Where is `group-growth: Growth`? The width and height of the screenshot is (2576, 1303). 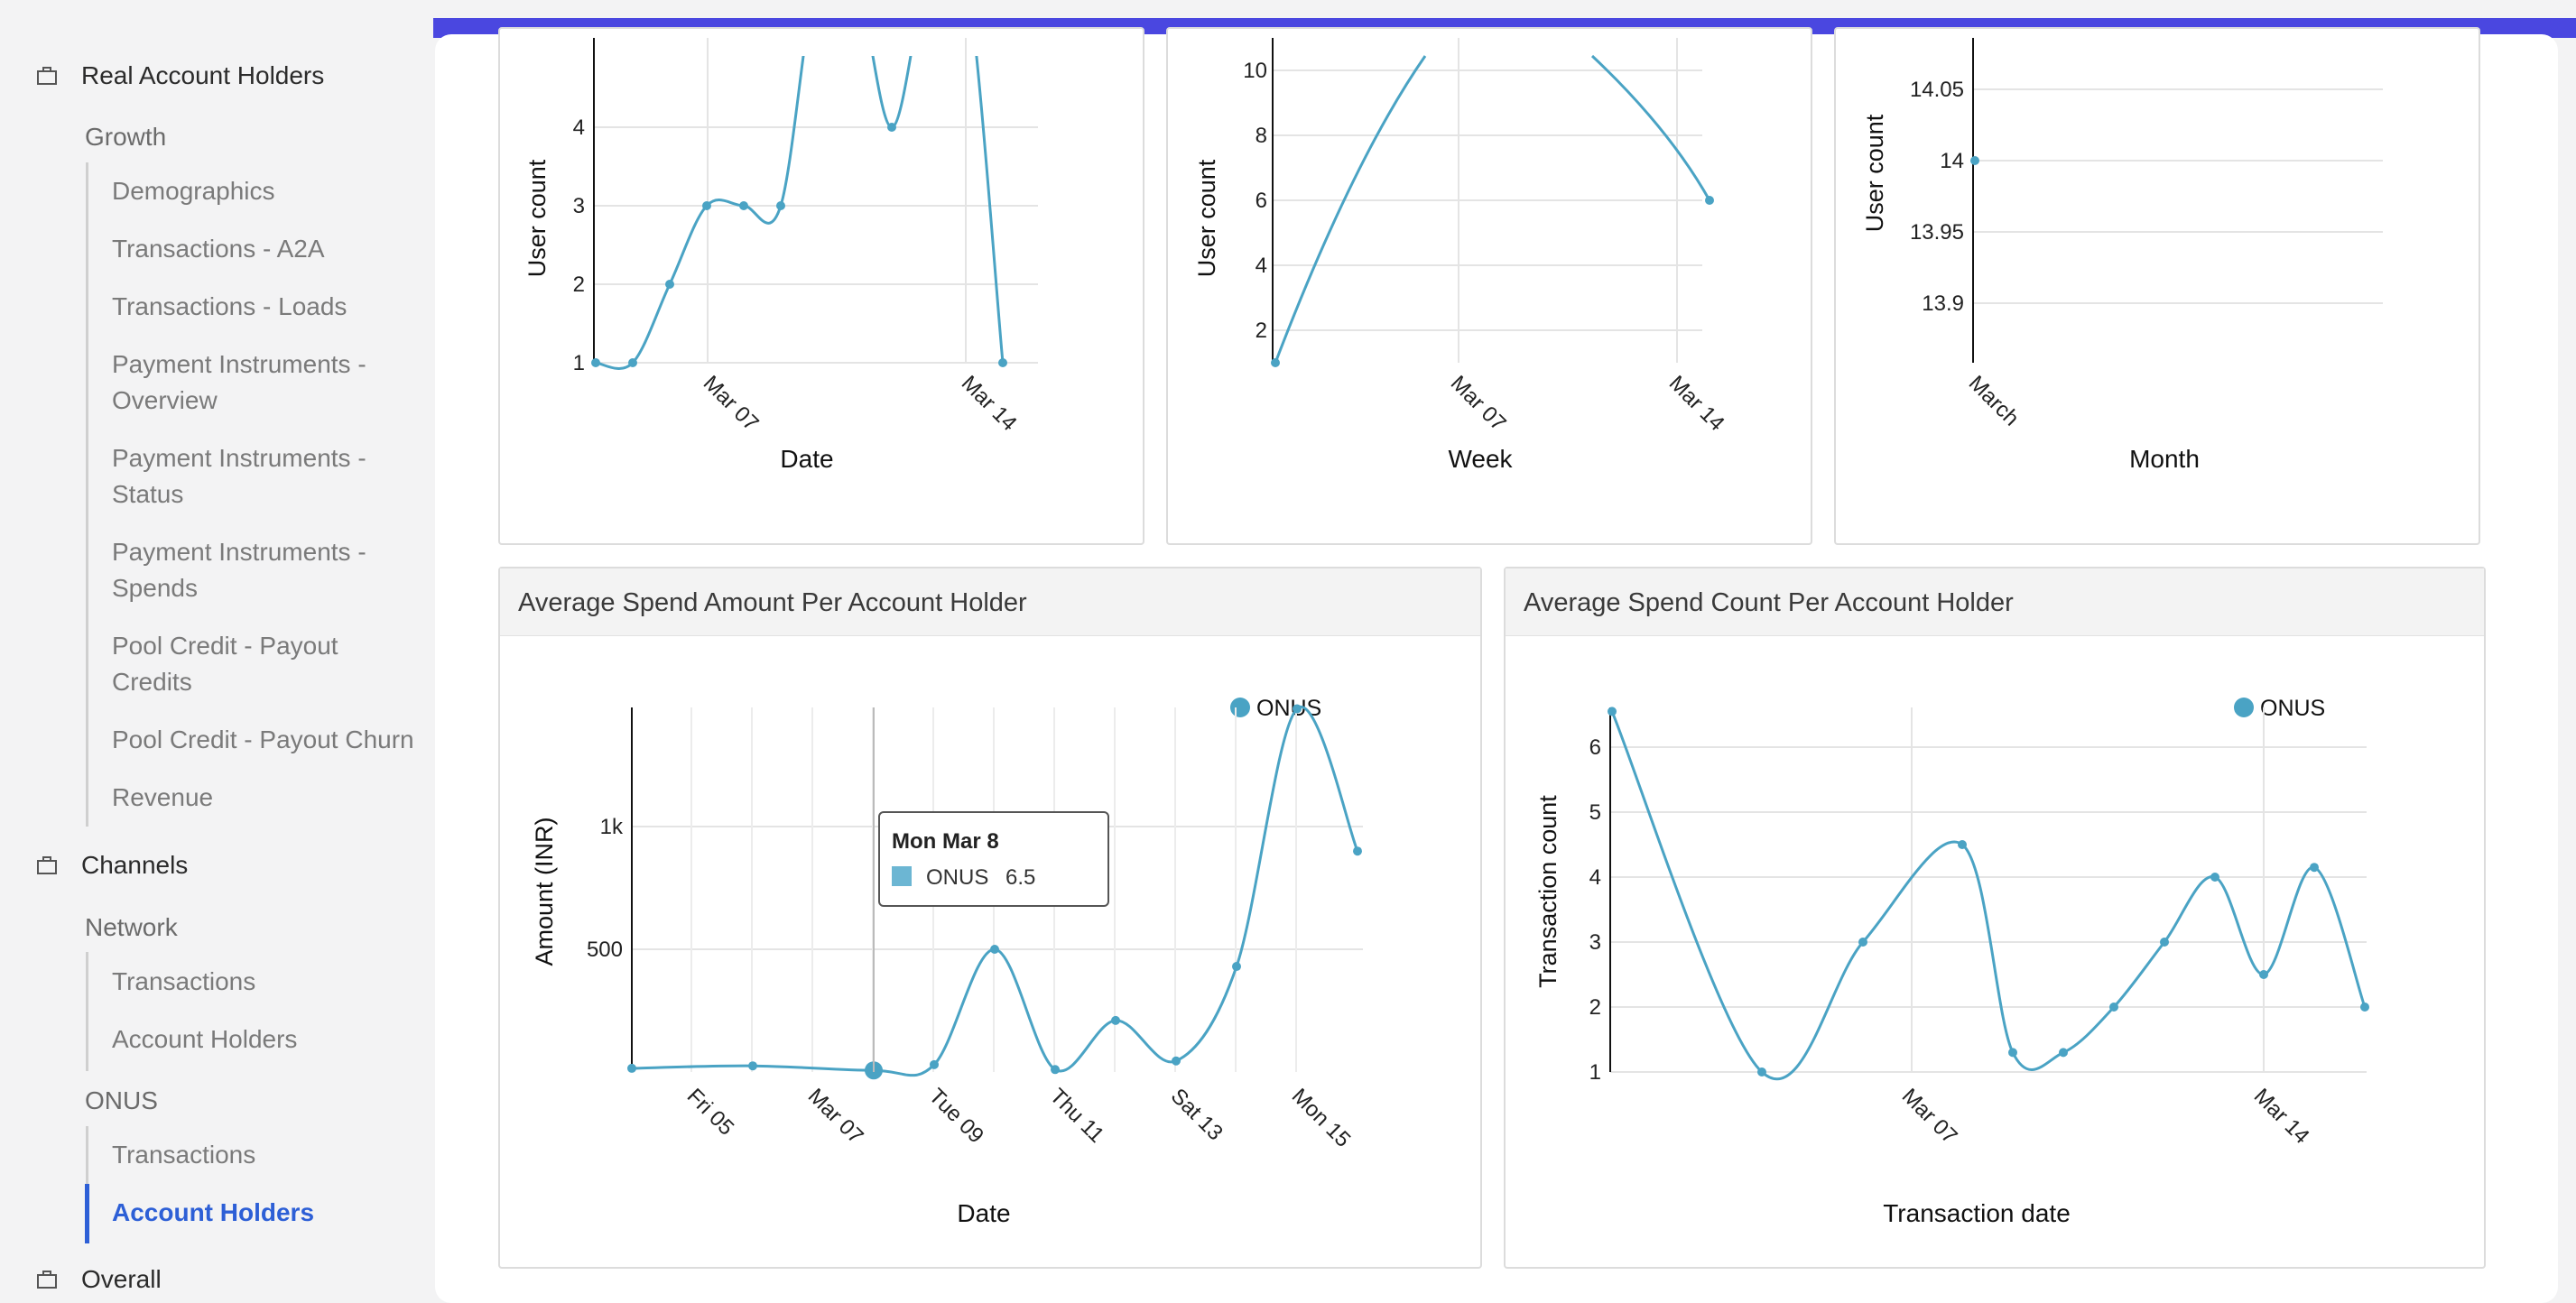 group-growth: Growth is located at coordinates (126, 137).